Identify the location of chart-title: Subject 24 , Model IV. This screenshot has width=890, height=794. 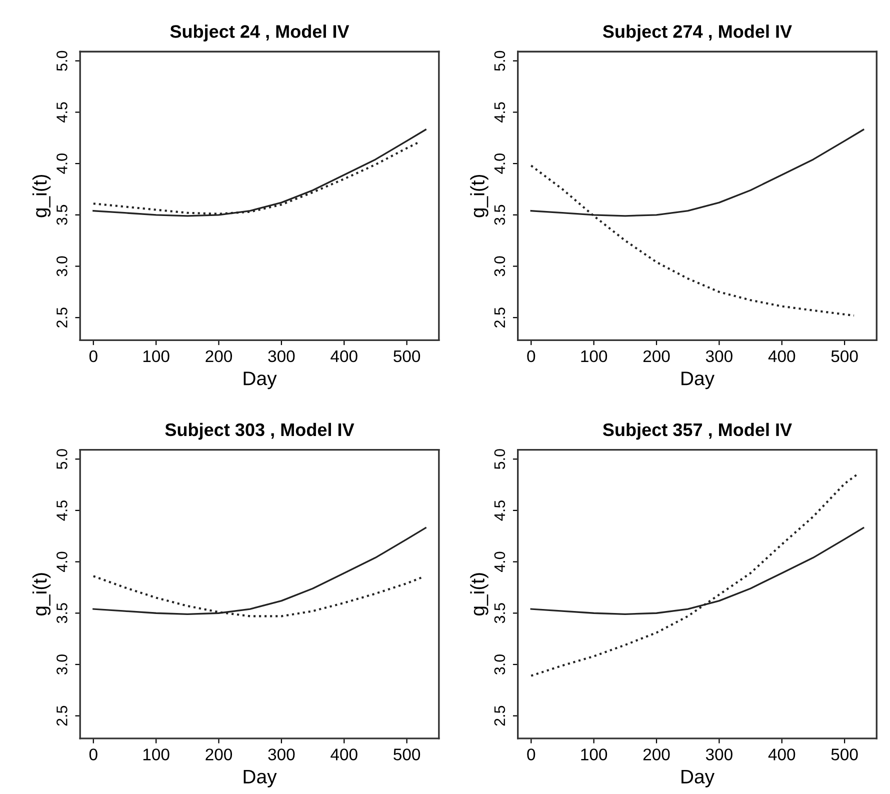
(260, 33).